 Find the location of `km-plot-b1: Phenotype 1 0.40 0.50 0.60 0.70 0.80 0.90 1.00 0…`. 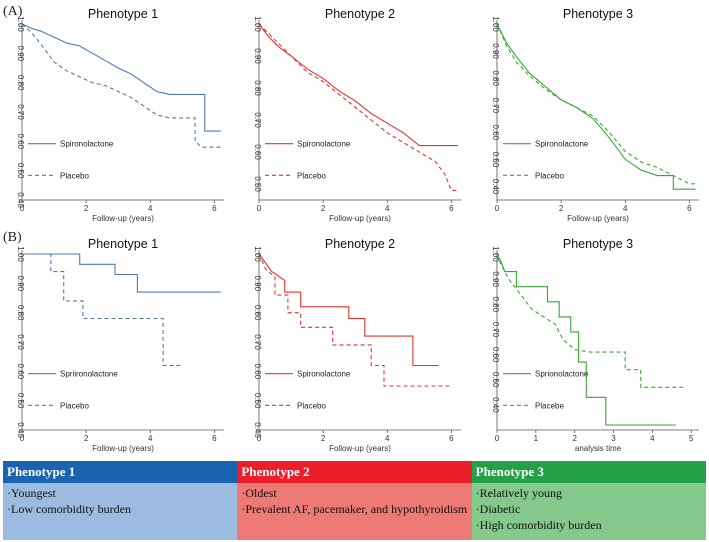

km-plot-b1: Phenotype 1 0.40 0.50 0.60 0.70 0.80 0.90 1.00 0… is located at coordinates (122, 345).